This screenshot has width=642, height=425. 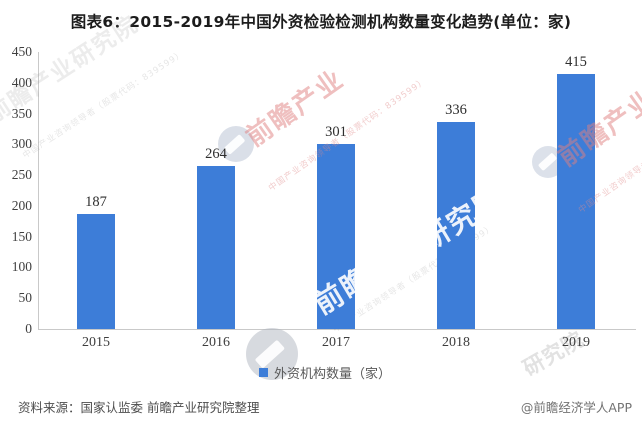 What do you see at coordinates (332, 374) in the screenshot?
I see `legend-label: 外资机构数量（家）` at bounding box center [332, 374].